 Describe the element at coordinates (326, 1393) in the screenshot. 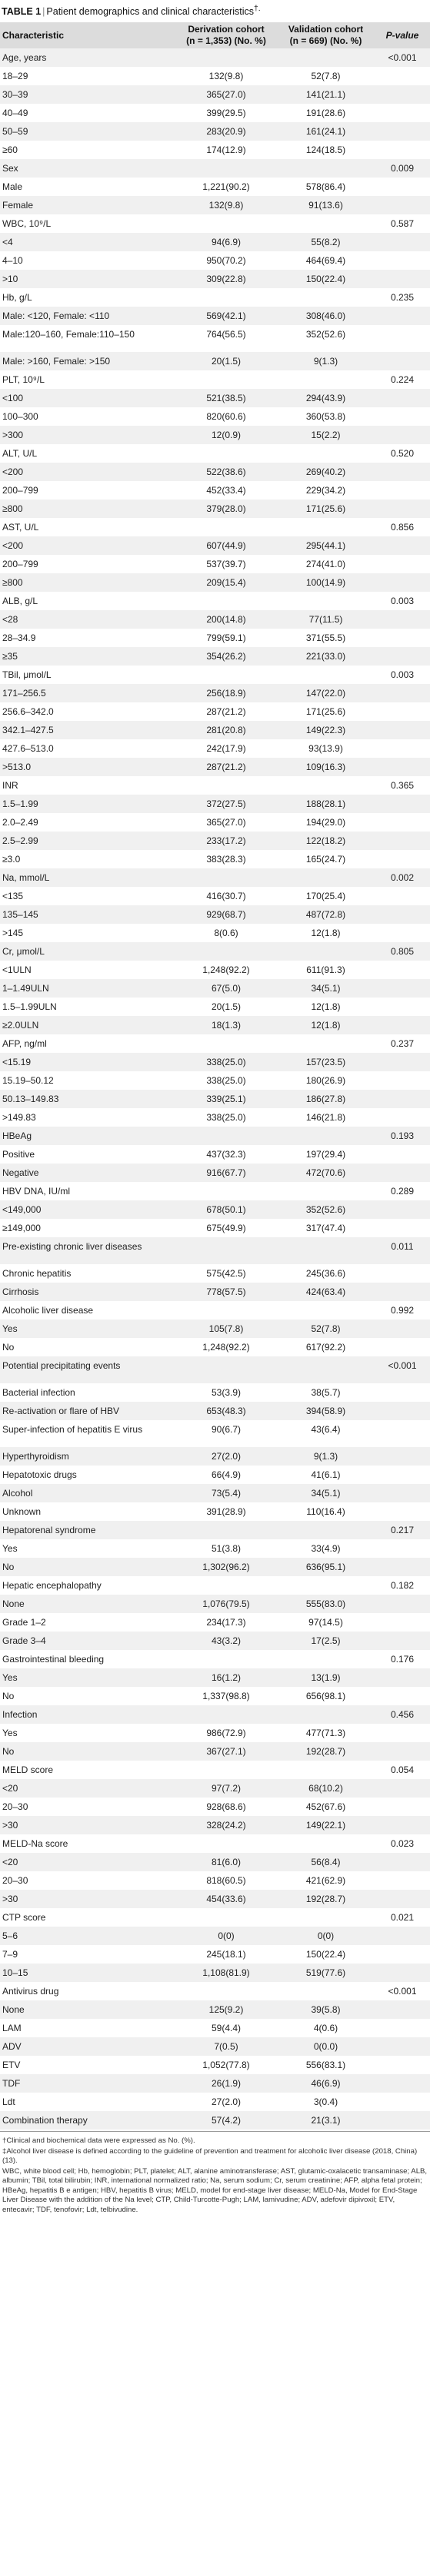

I see `cell-validation: 38(5.7)` at that location.